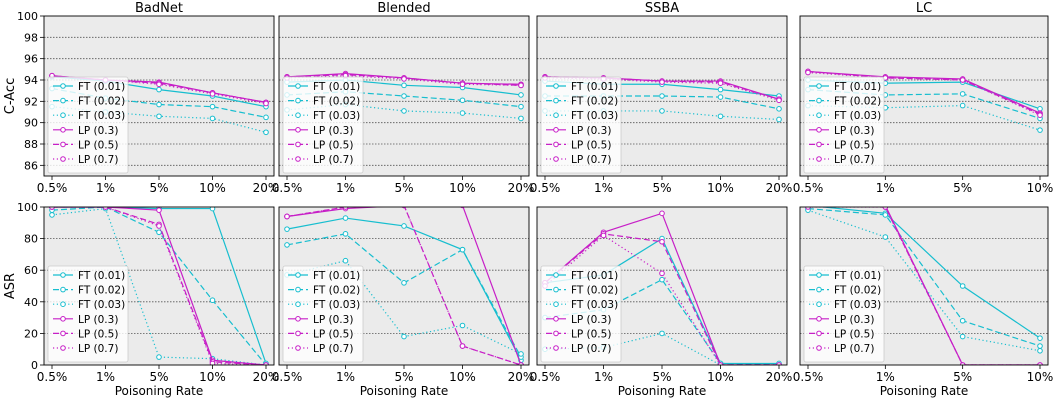 The image size is (1053, 400). Describe the element at coordinates (31, 165) in the screenshot. I see `y-tick-label: 86` at that location.